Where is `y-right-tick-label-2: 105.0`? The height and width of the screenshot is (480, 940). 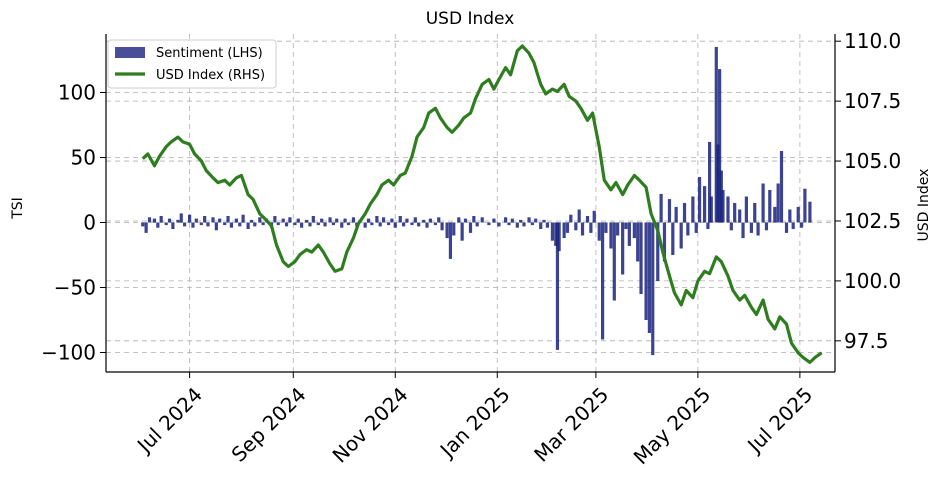 y-right-tick-label-2: 105.0 is located at coordinates (872, 161).